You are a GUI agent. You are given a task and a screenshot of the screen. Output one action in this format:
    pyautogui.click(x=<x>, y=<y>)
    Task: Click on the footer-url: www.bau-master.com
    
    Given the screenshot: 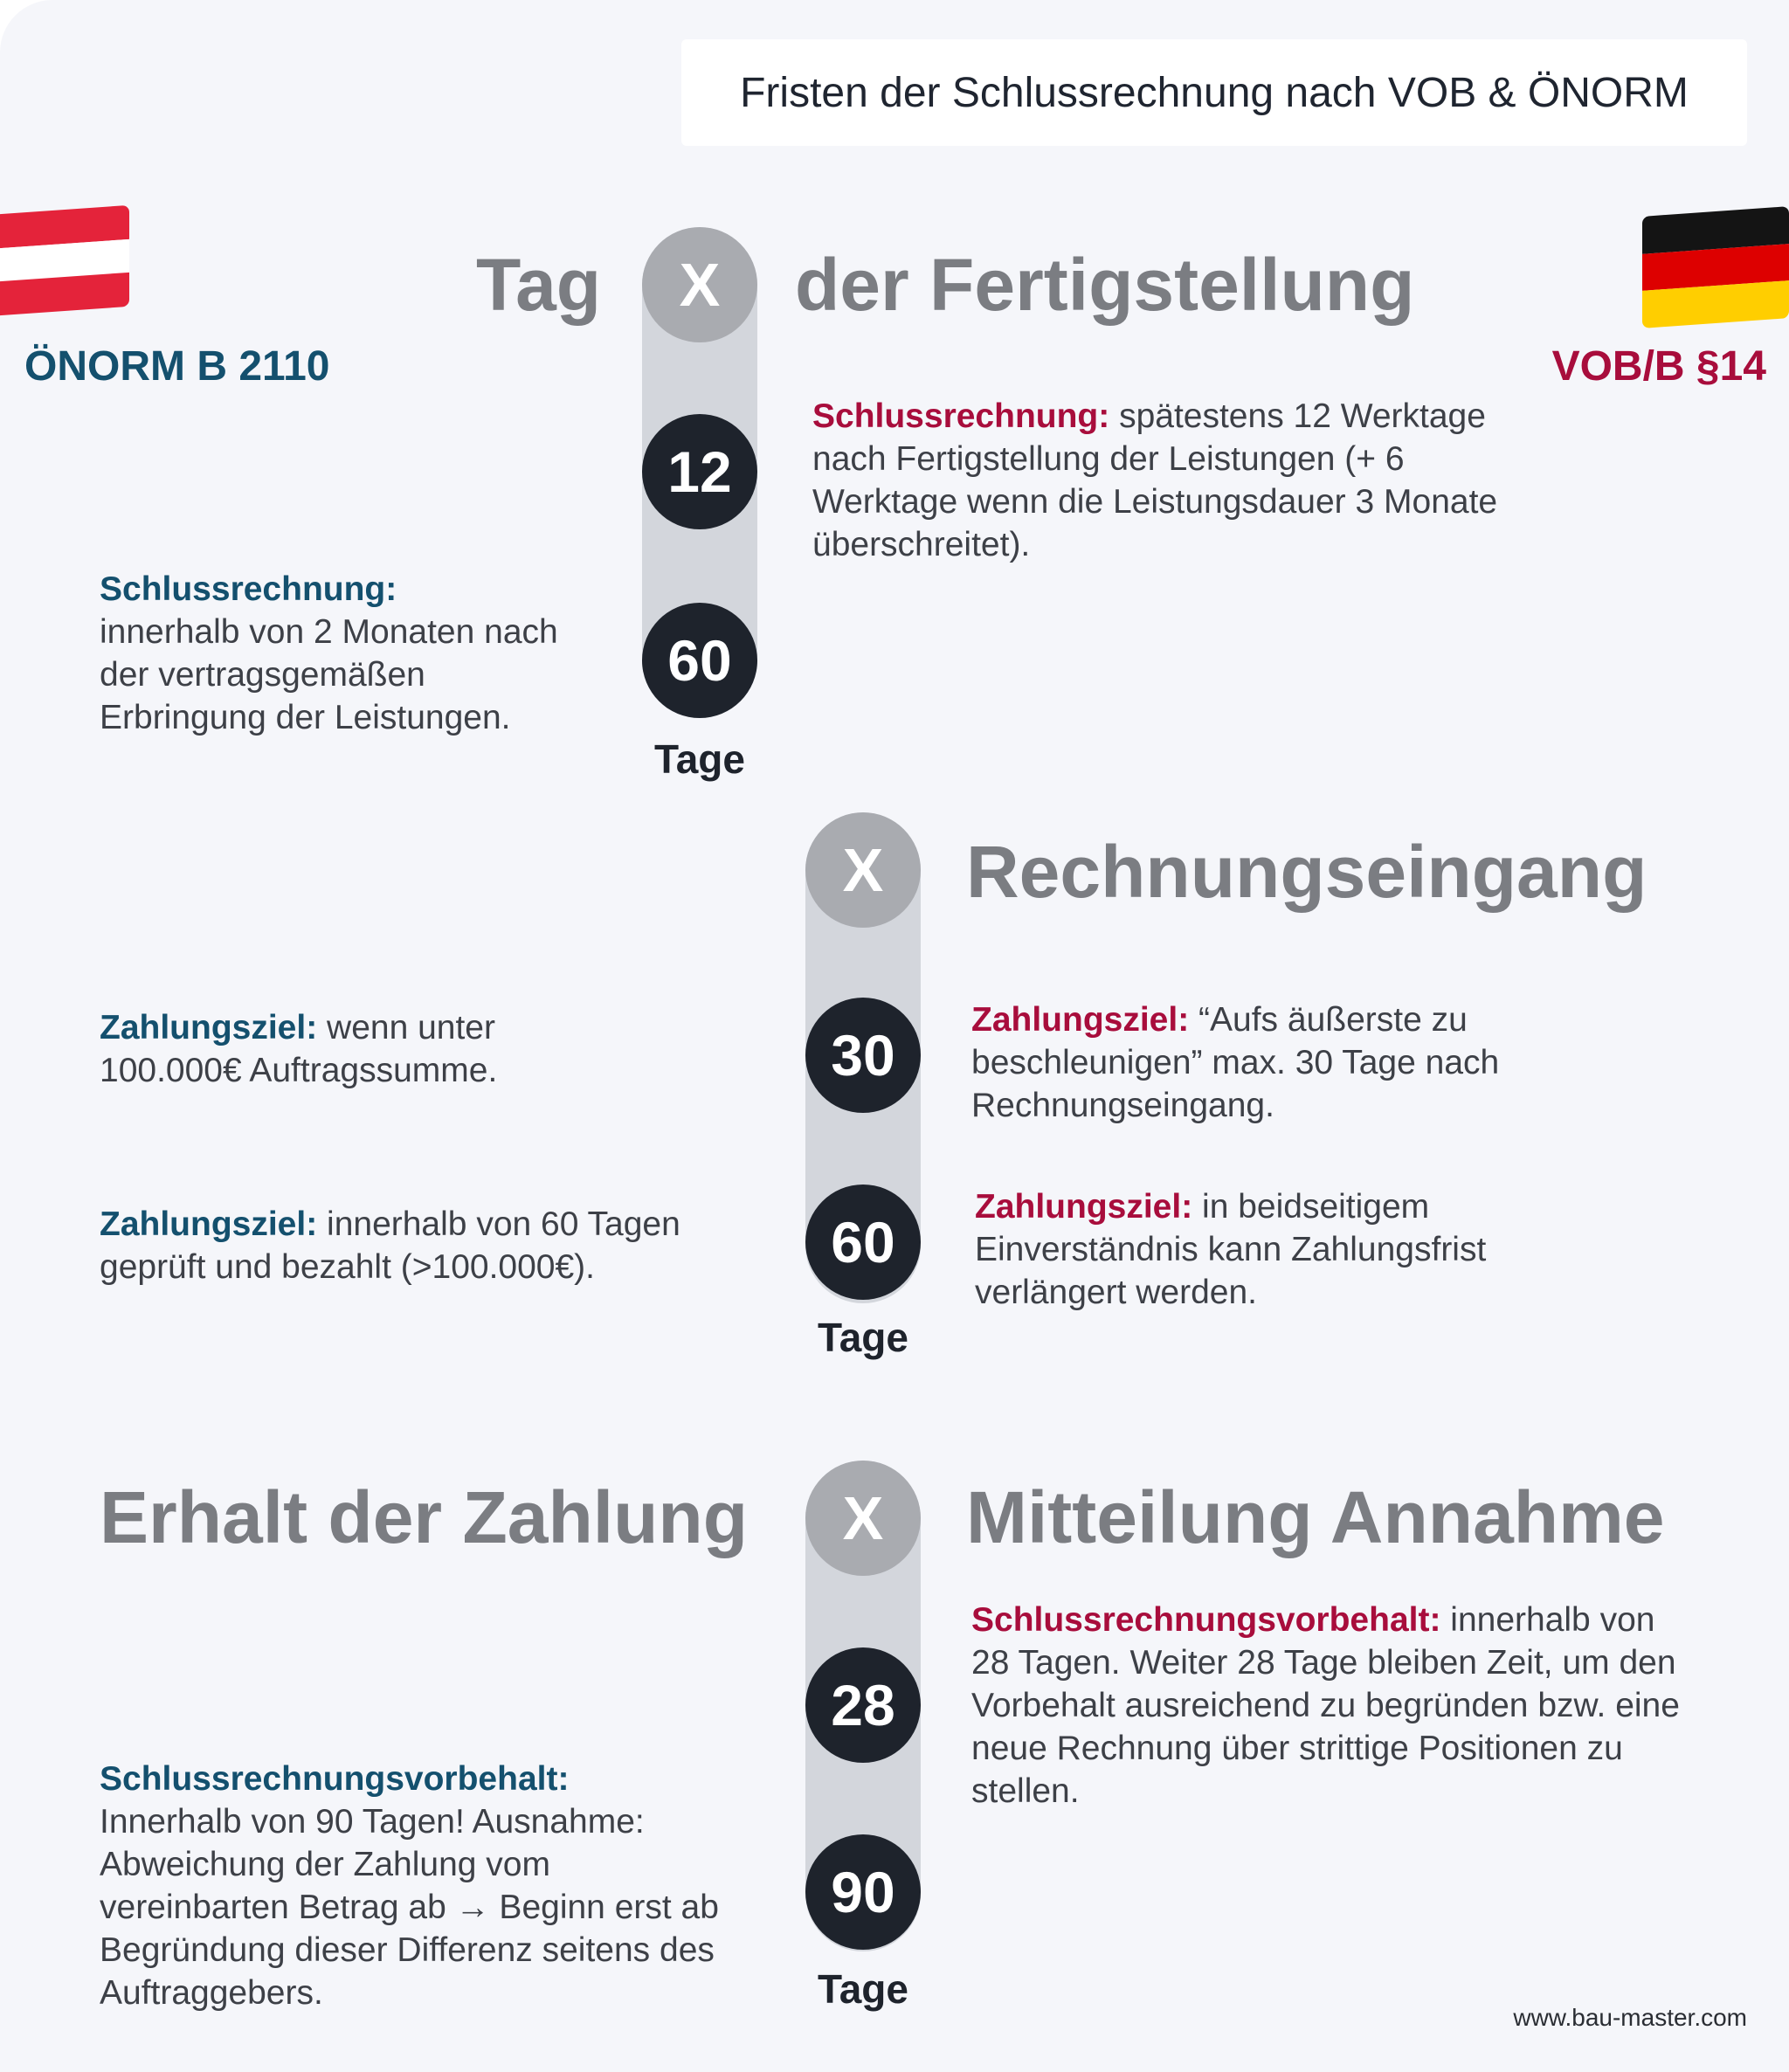 What is the action you would take?
    pyautogui.click(x=1630, y=2018)
    